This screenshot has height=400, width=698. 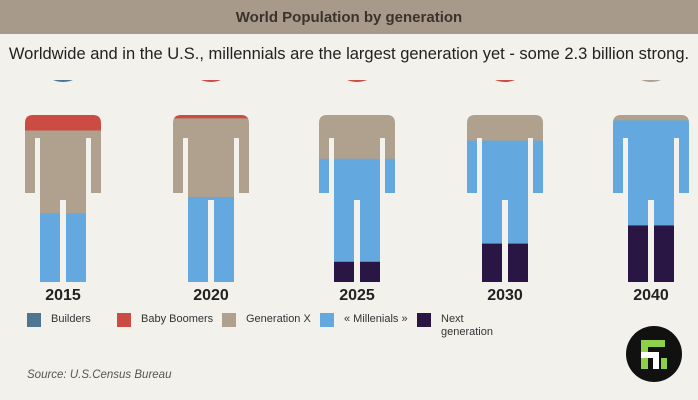 What do you see at coordinates (376, 319) in the screenshot?
I see `legend-label: « Millenials »` at bounding box center [376, 319].